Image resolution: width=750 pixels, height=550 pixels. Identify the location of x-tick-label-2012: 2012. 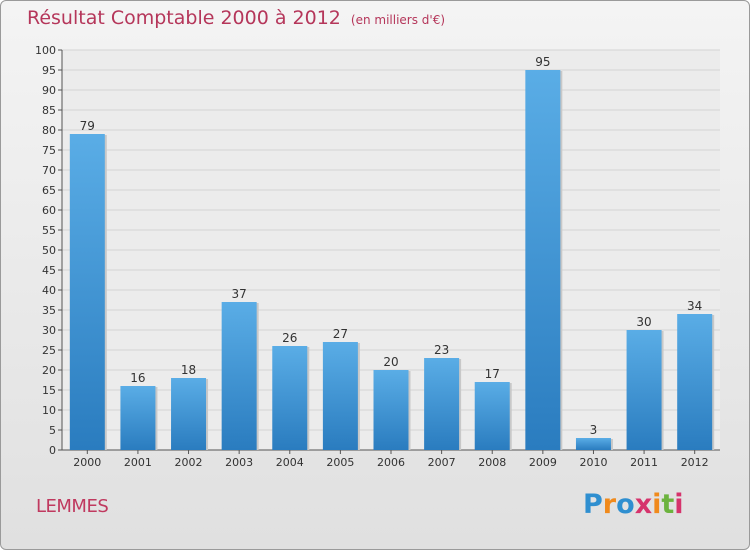
(695, 462).